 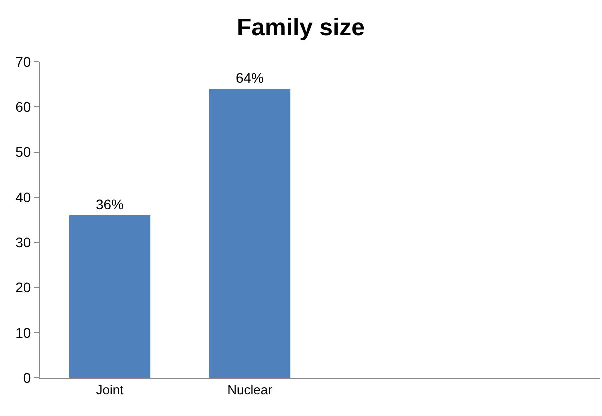 What do you see at coordinates (251, 390) in the screenshot?
I see `x-tick-label: Nuclear` at bounding box center [251, 390].